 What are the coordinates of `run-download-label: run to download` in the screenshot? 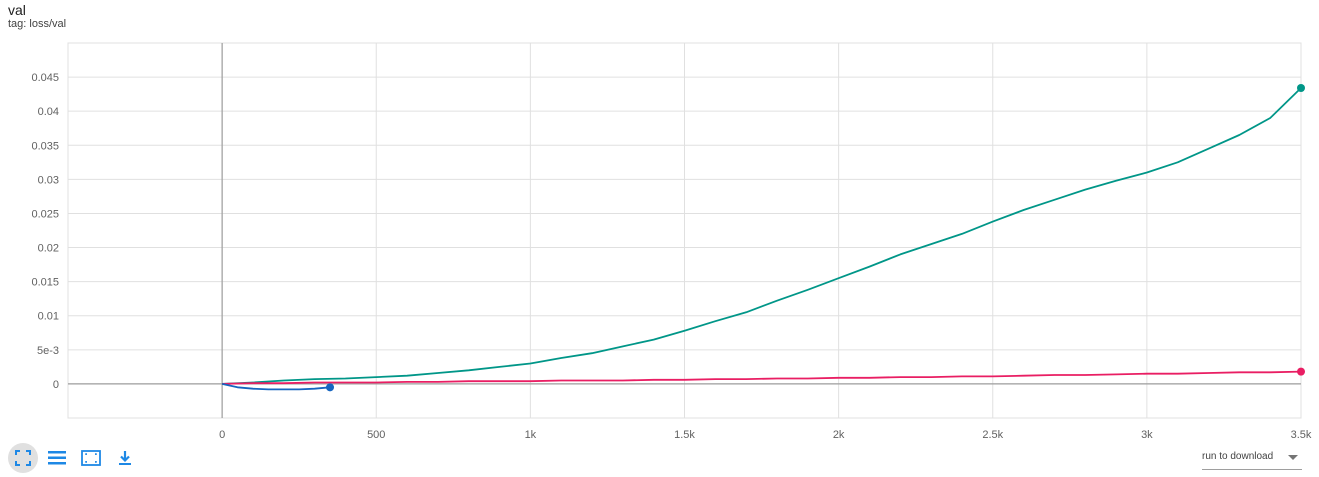 It's located at (1238, 456).